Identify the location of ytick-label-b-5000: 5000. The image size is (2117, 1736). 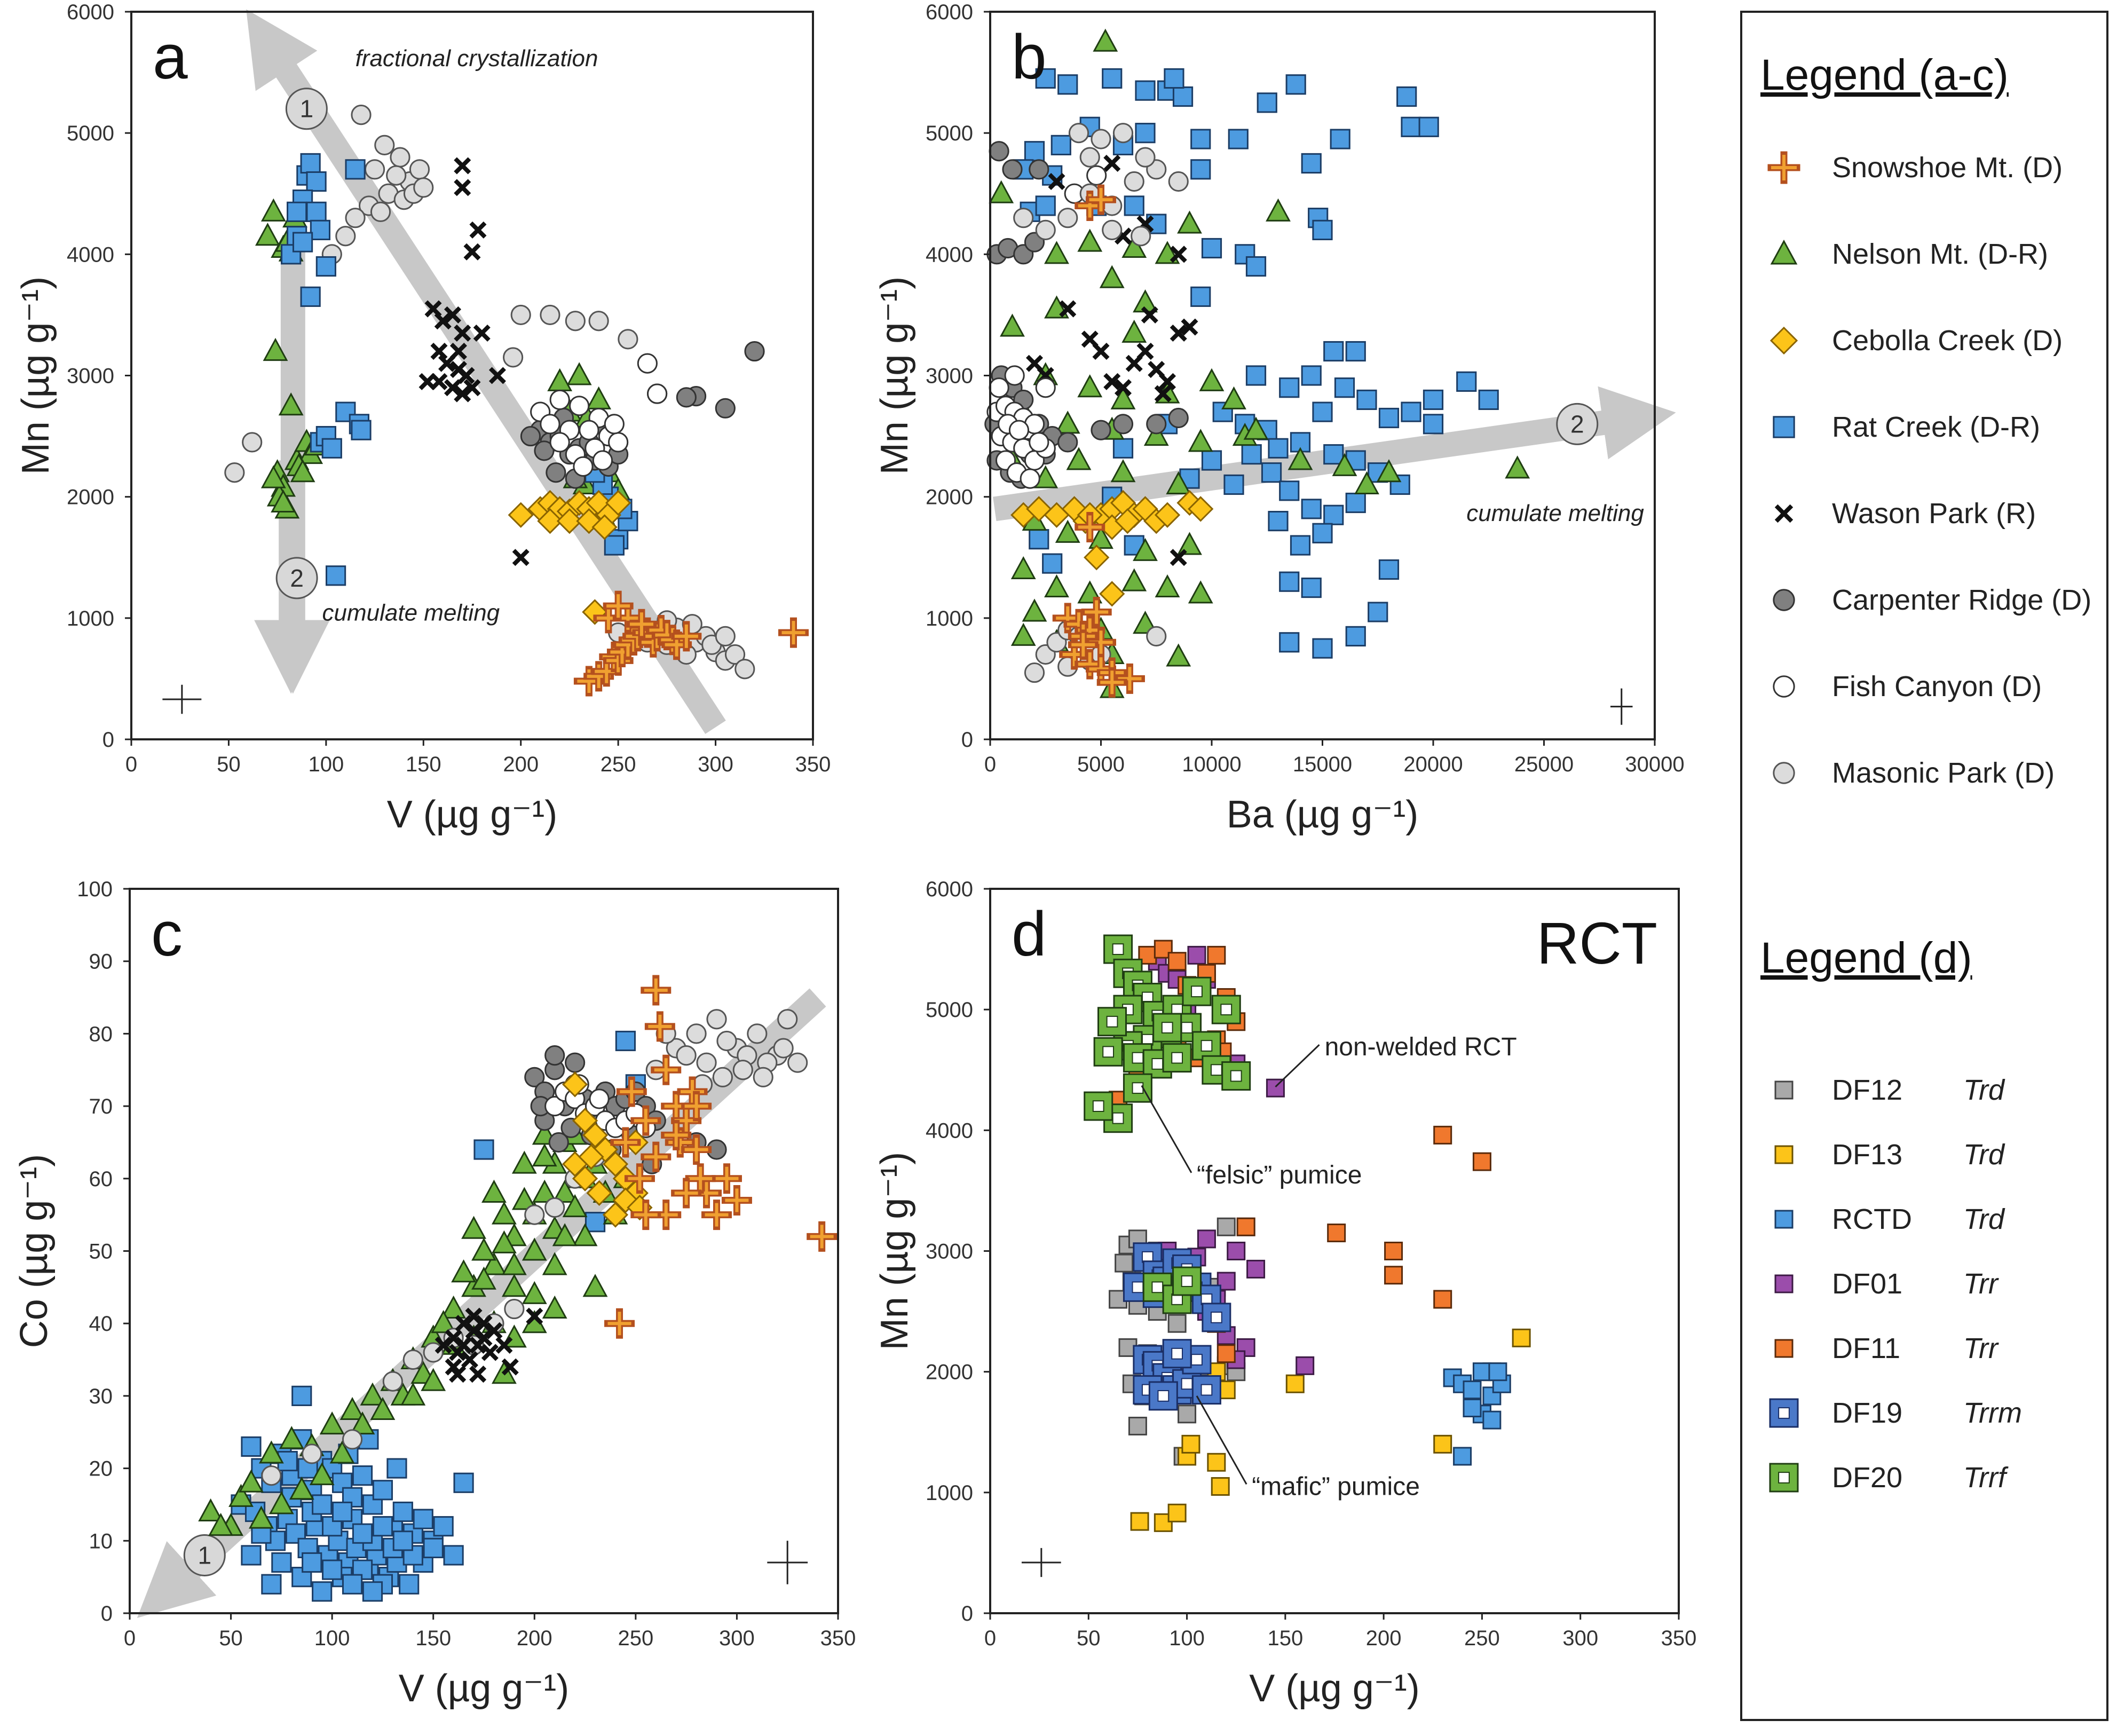
(949, 133).